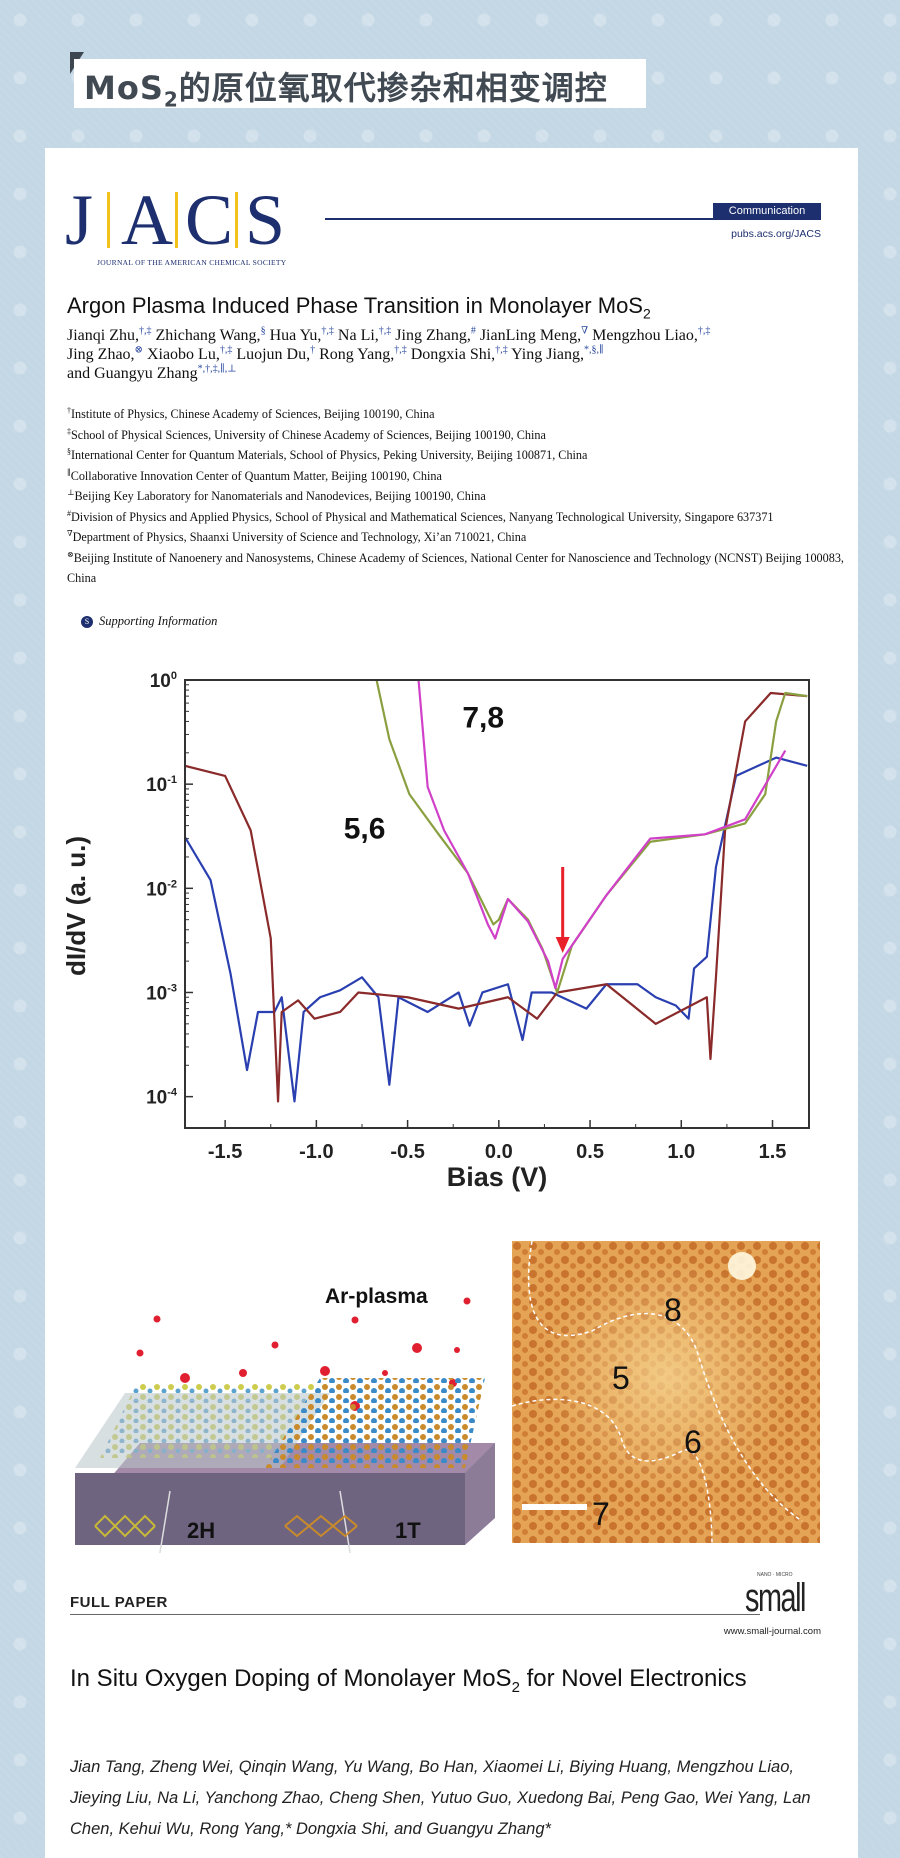  I want to click on affiliation-mark: #, so click(69, 513).